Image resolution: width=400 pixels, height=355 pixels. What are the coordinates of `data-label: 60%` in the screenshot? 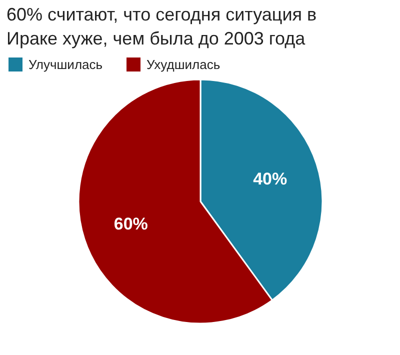 It's located at (131, 224).